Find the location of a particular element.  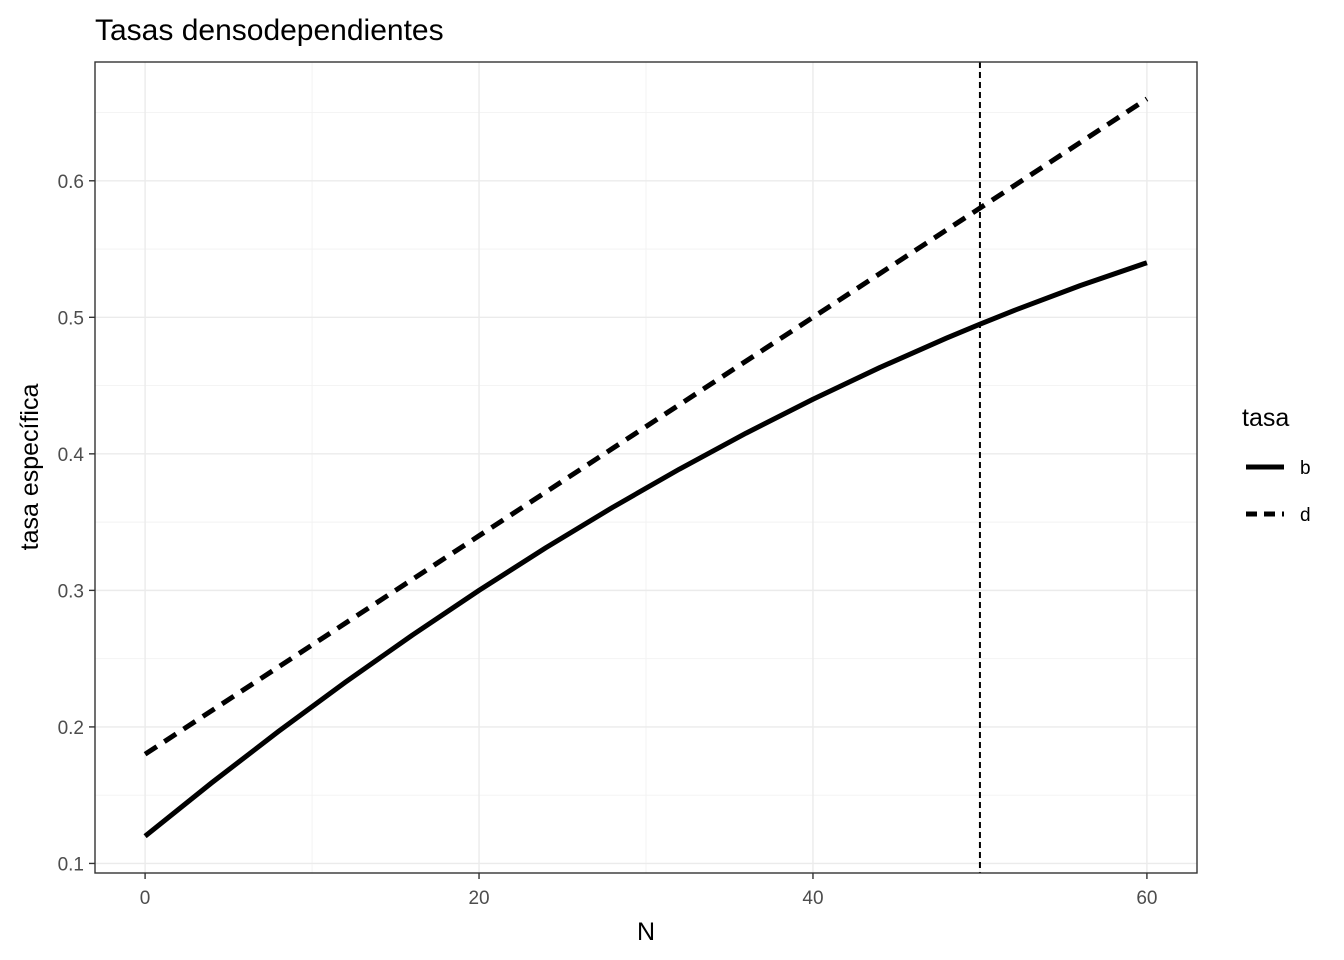

y-axis-title: tasa específica is located at coordinates (30, 467).